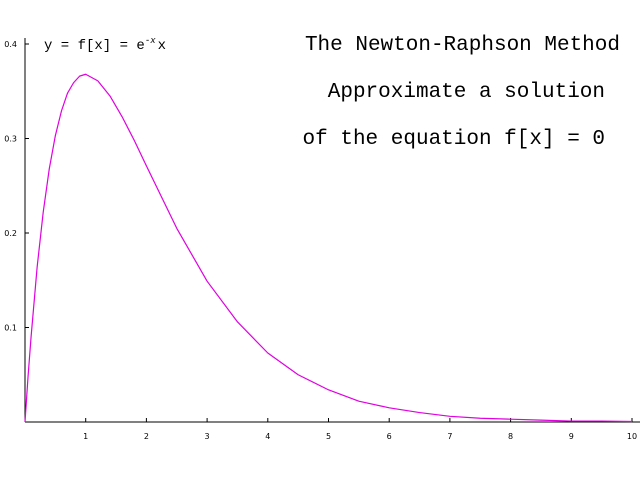  What do you see at coordinates (207, 436) in the screenshot?
I see `x-tick-label: 3` at bounding box center [207, 436].